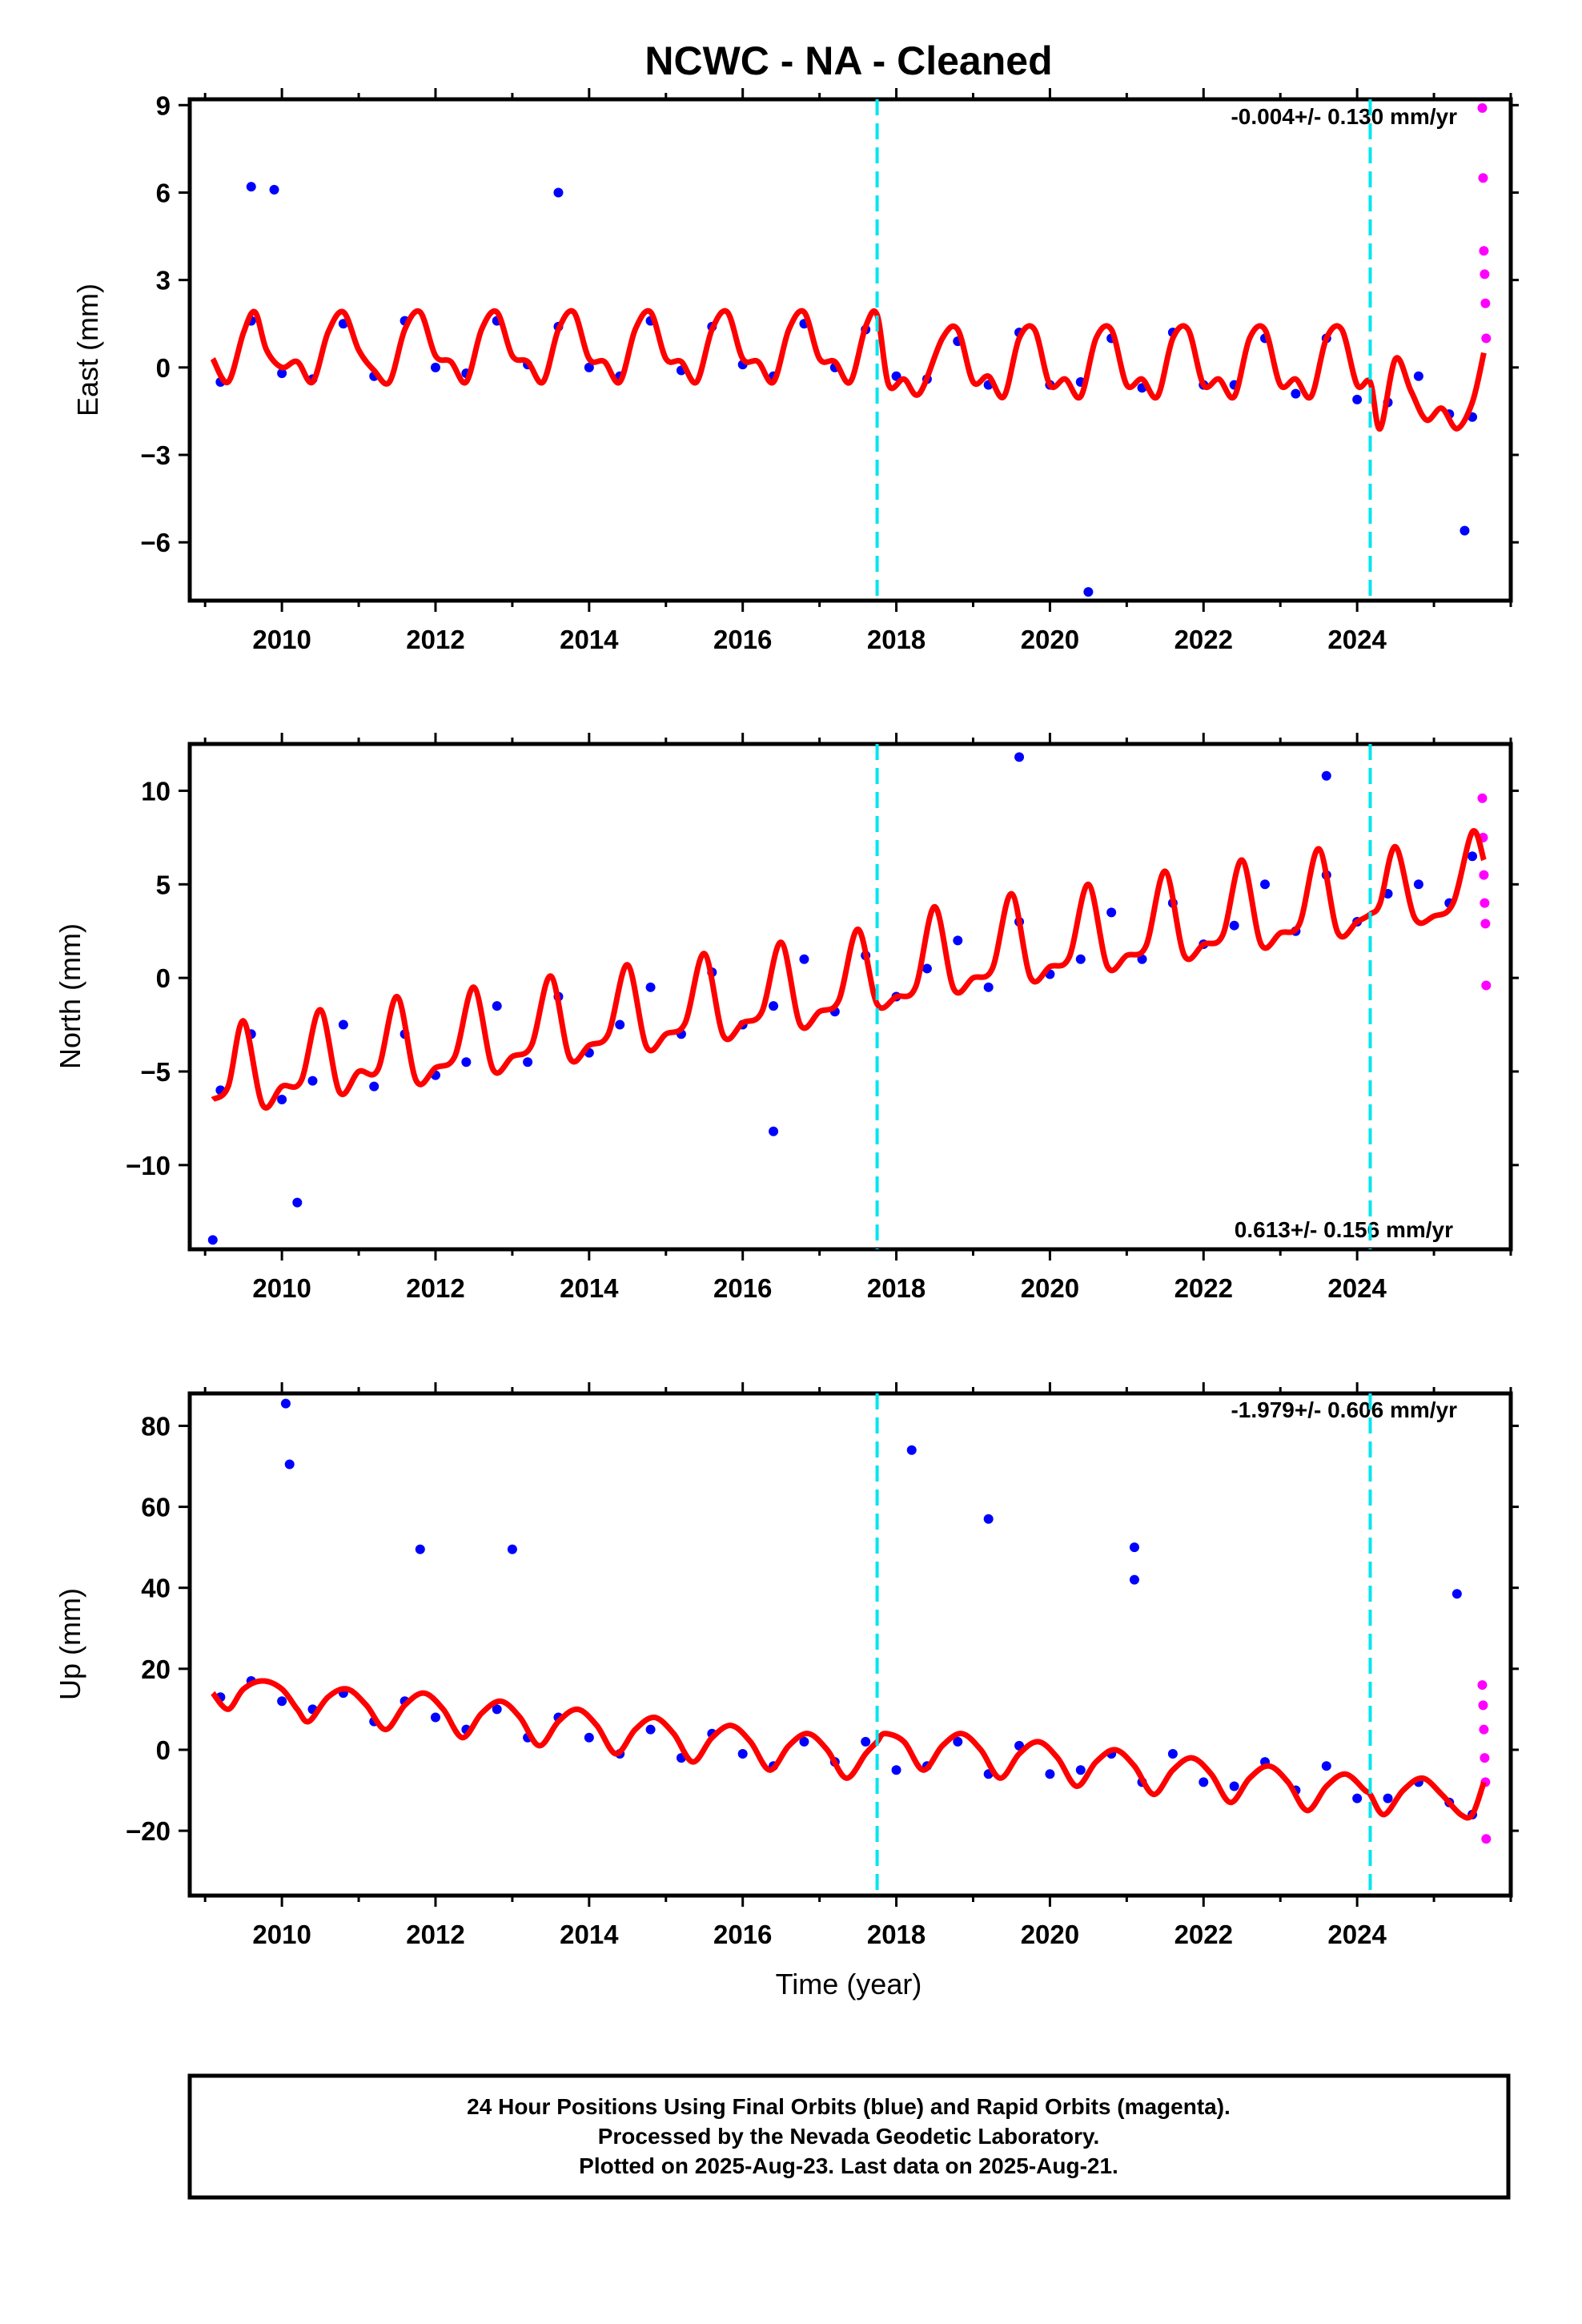 This screenshot has height=2324, width=1582. Describe the element at coordinates (1123, 996) in the screenshot. I see `north-equipment-change-lines` at that location.